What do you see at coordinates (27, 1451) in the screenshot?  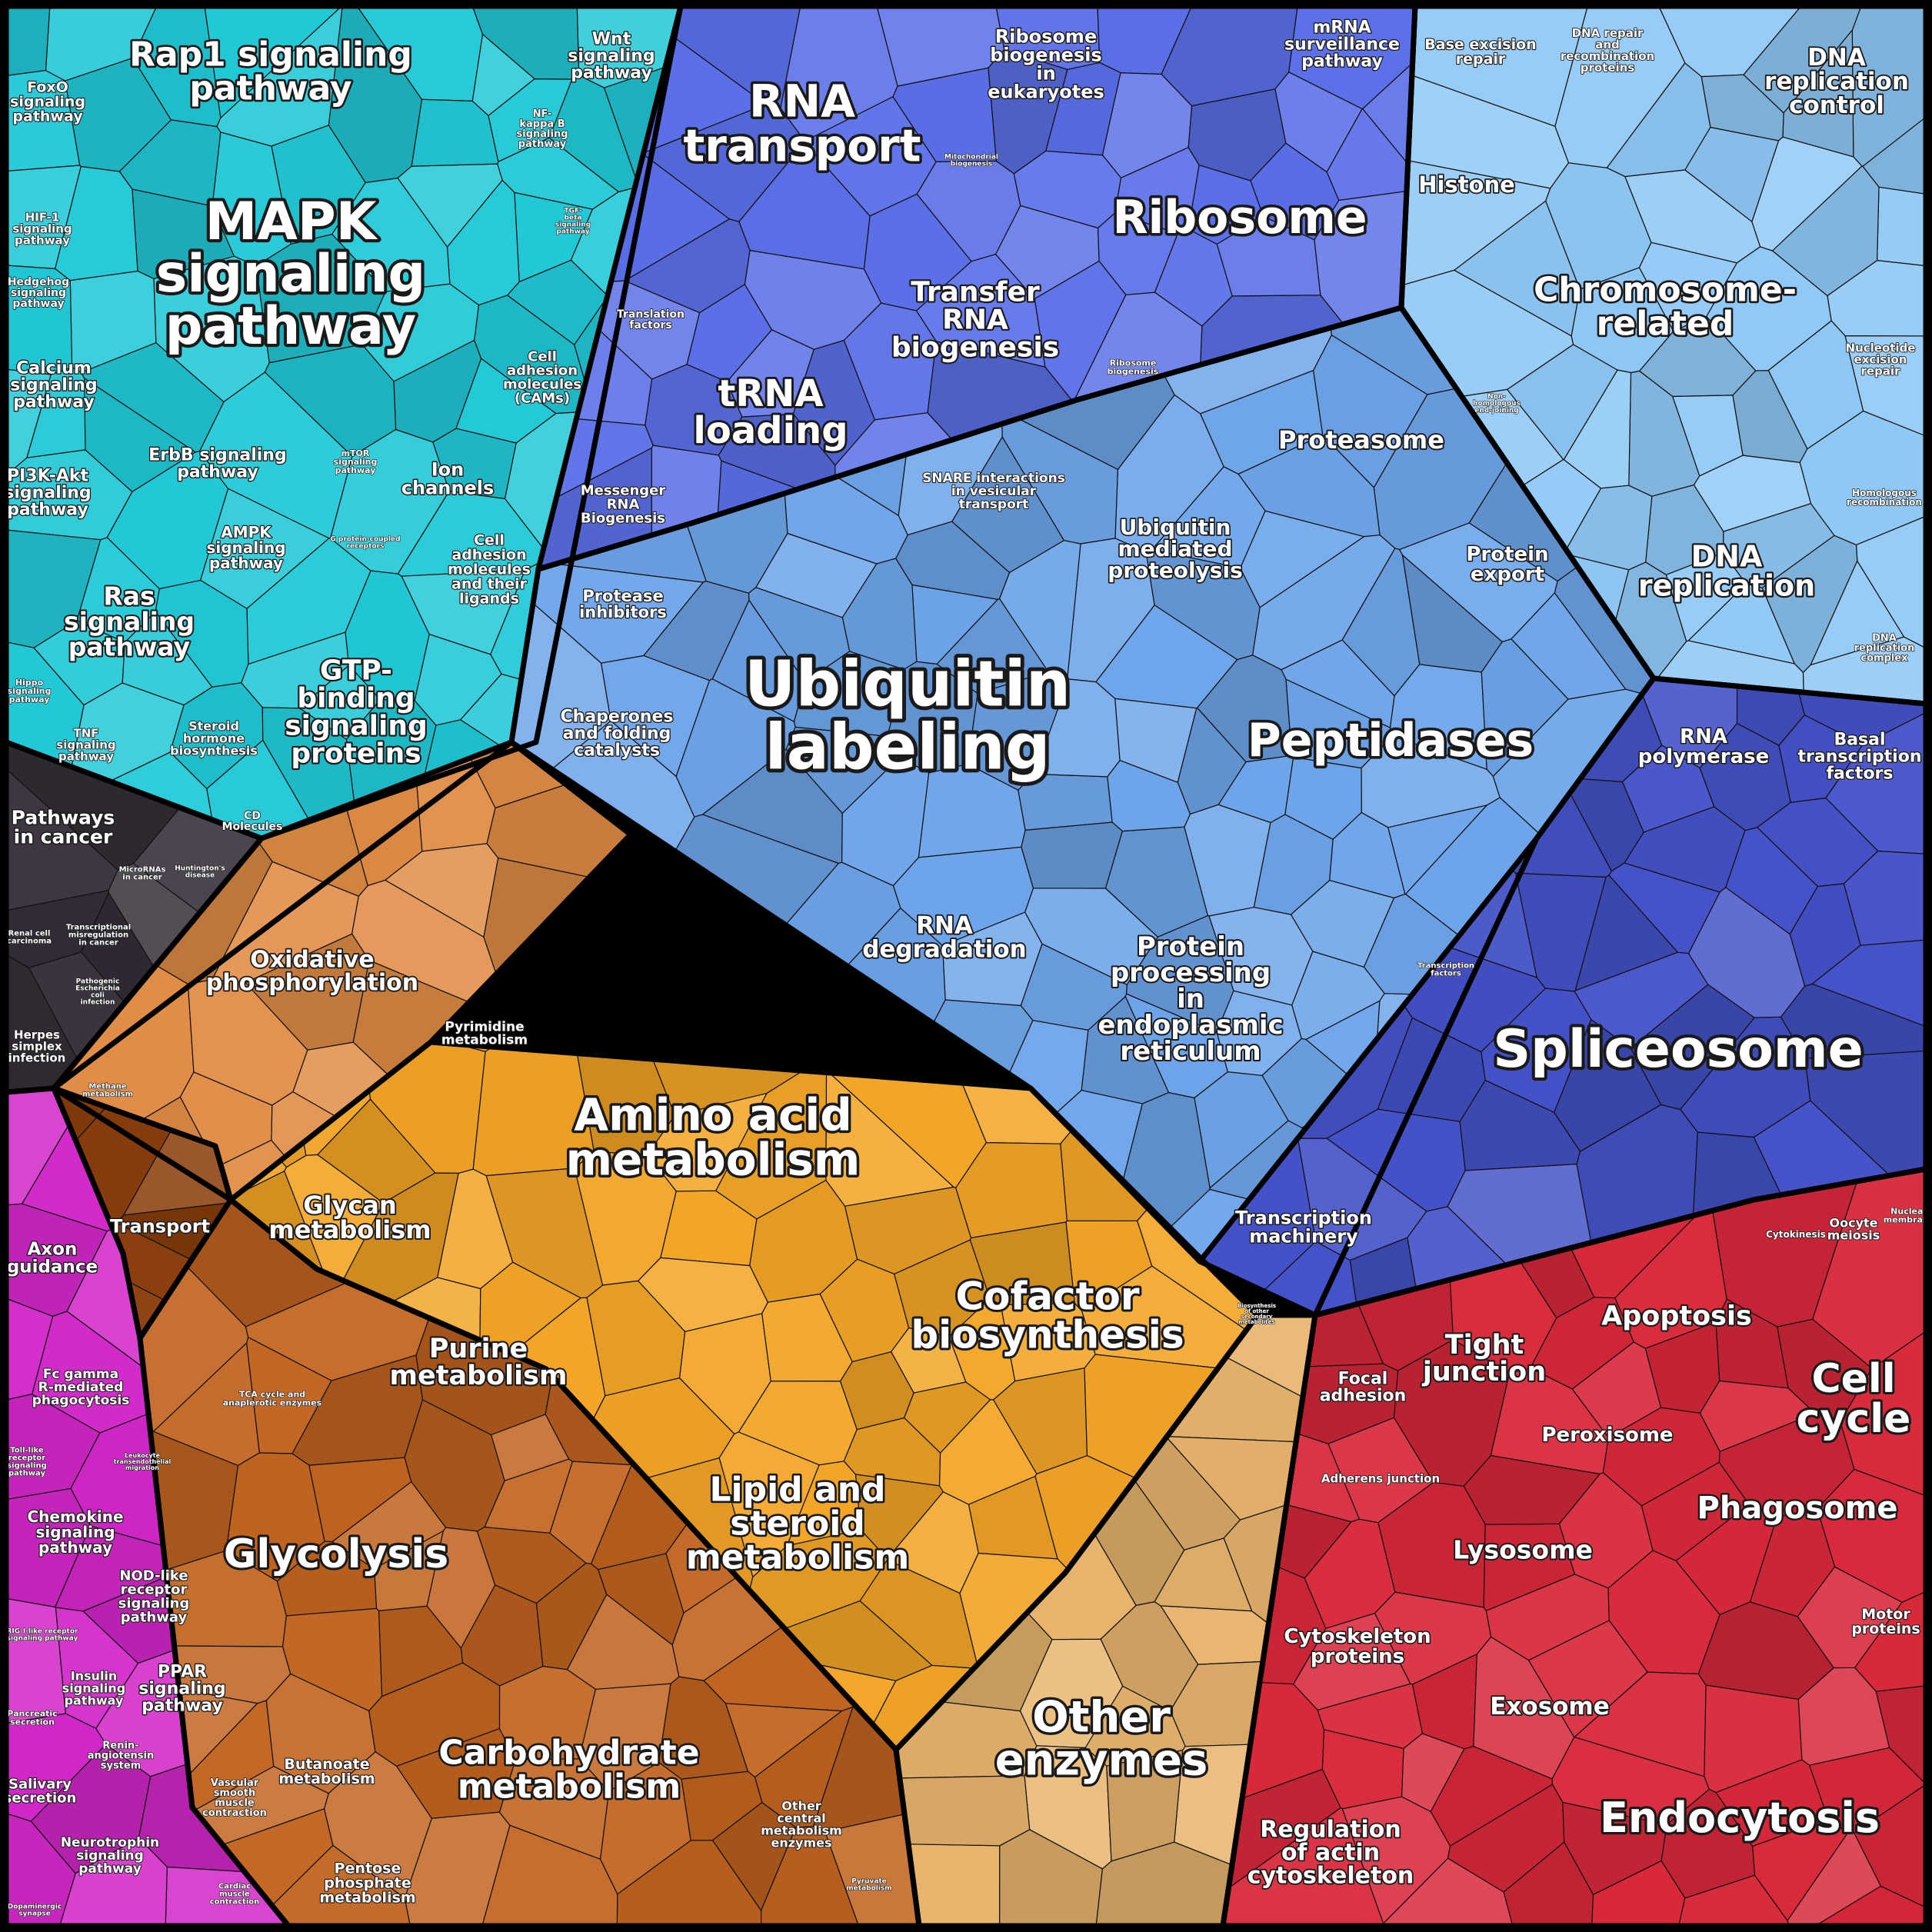 I see `label-line: Toll-like` at bounding box center [27, 1451].